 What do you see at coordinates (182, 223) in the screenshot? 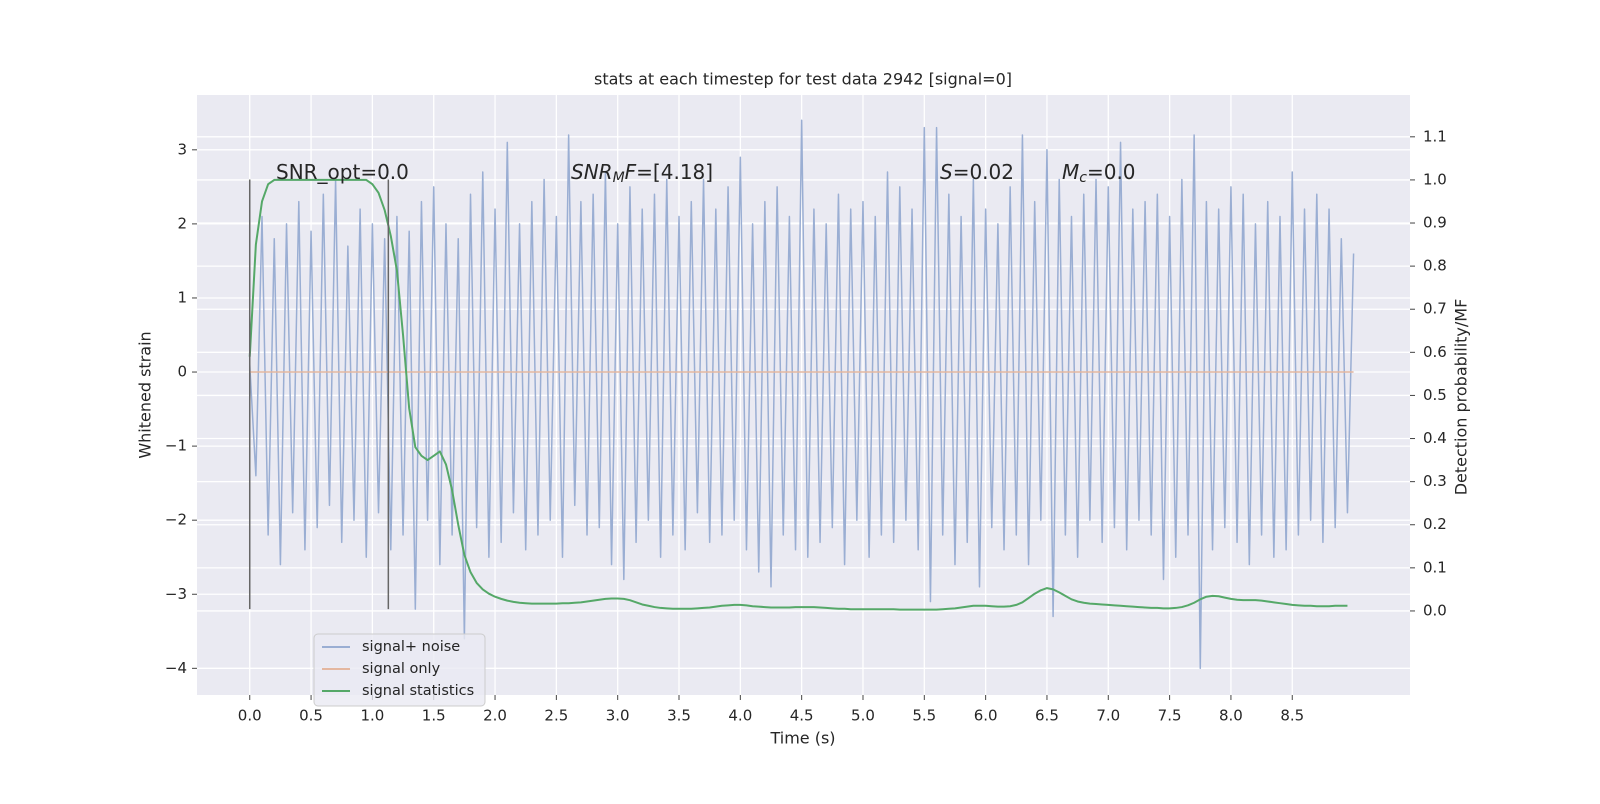
I see `y-tick-label: 2` at bounding box center [182, 223].